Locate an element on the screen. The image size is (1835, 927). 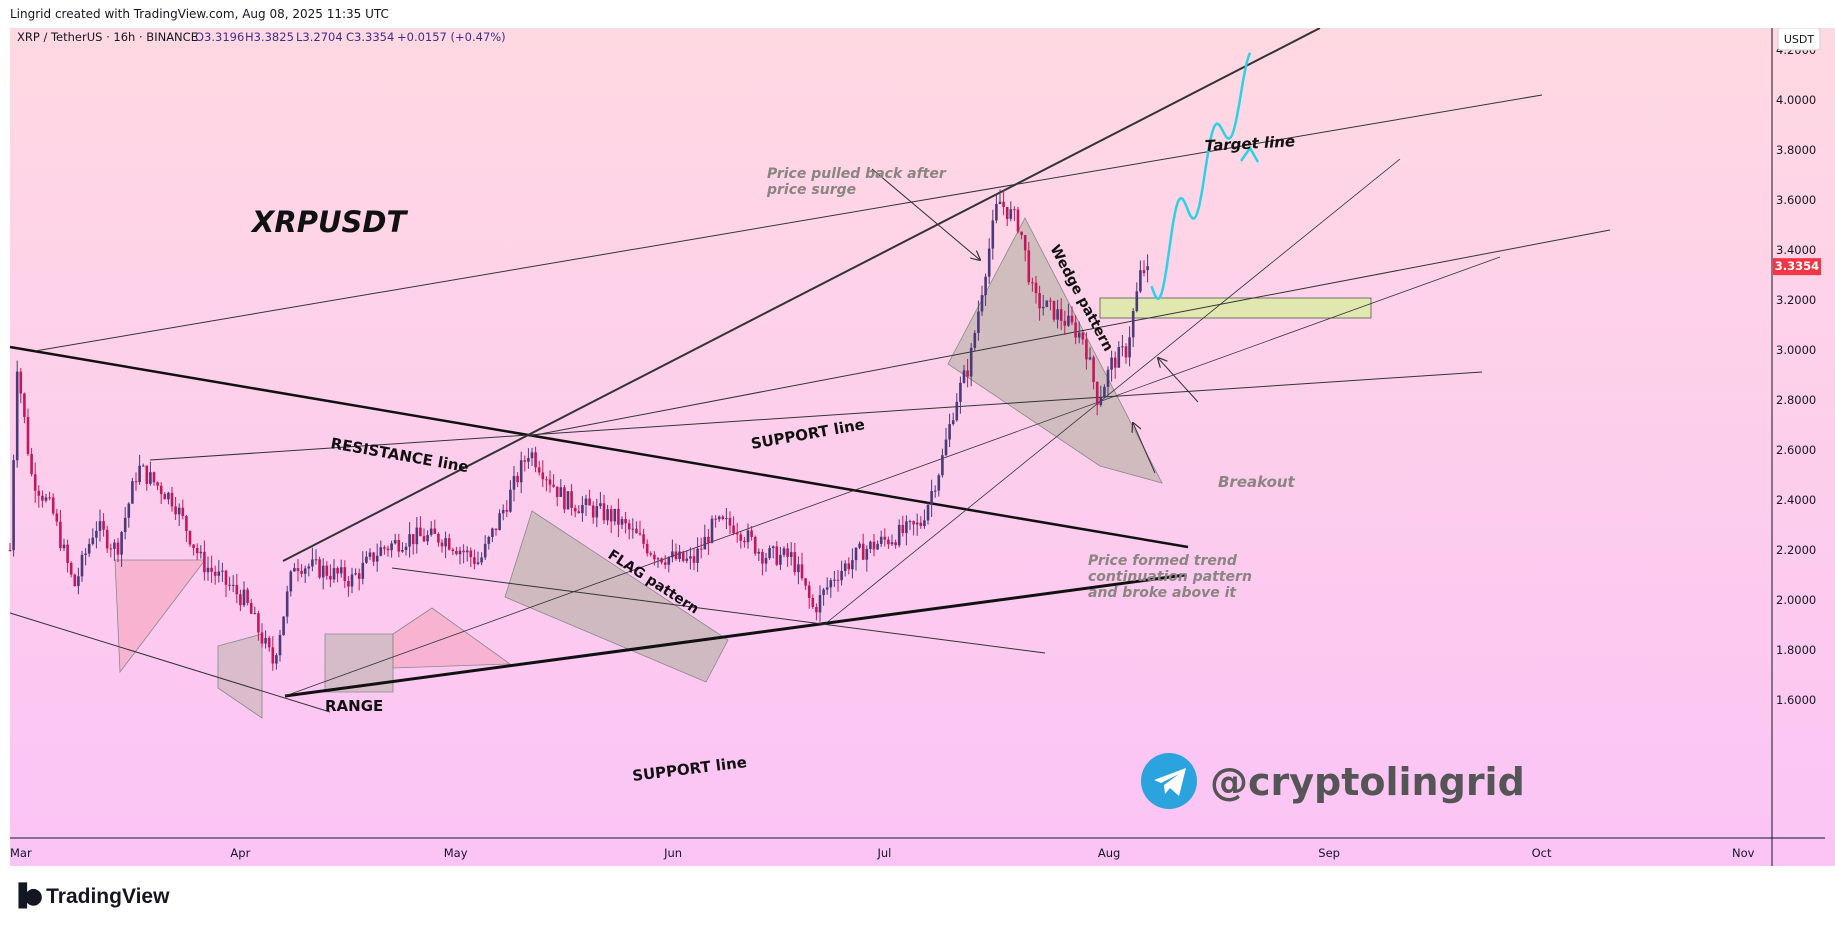
support-line-upper is located at coordinates (1070, 333).